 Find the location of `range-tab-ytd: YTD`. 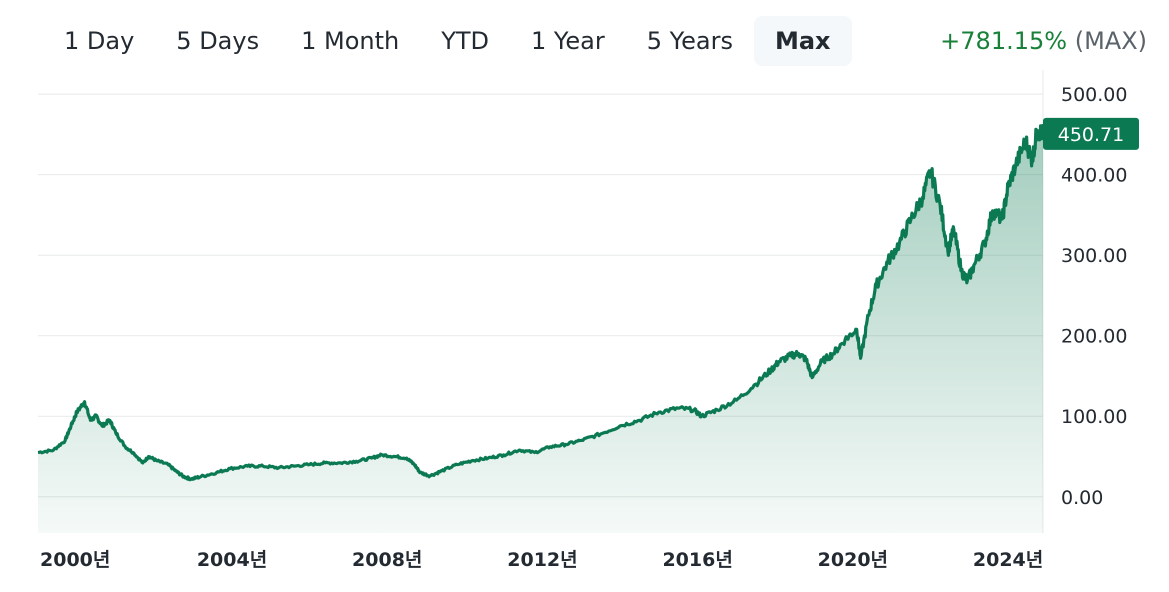

range-tab-ytd: YTD is located at coordinates (465, 41).